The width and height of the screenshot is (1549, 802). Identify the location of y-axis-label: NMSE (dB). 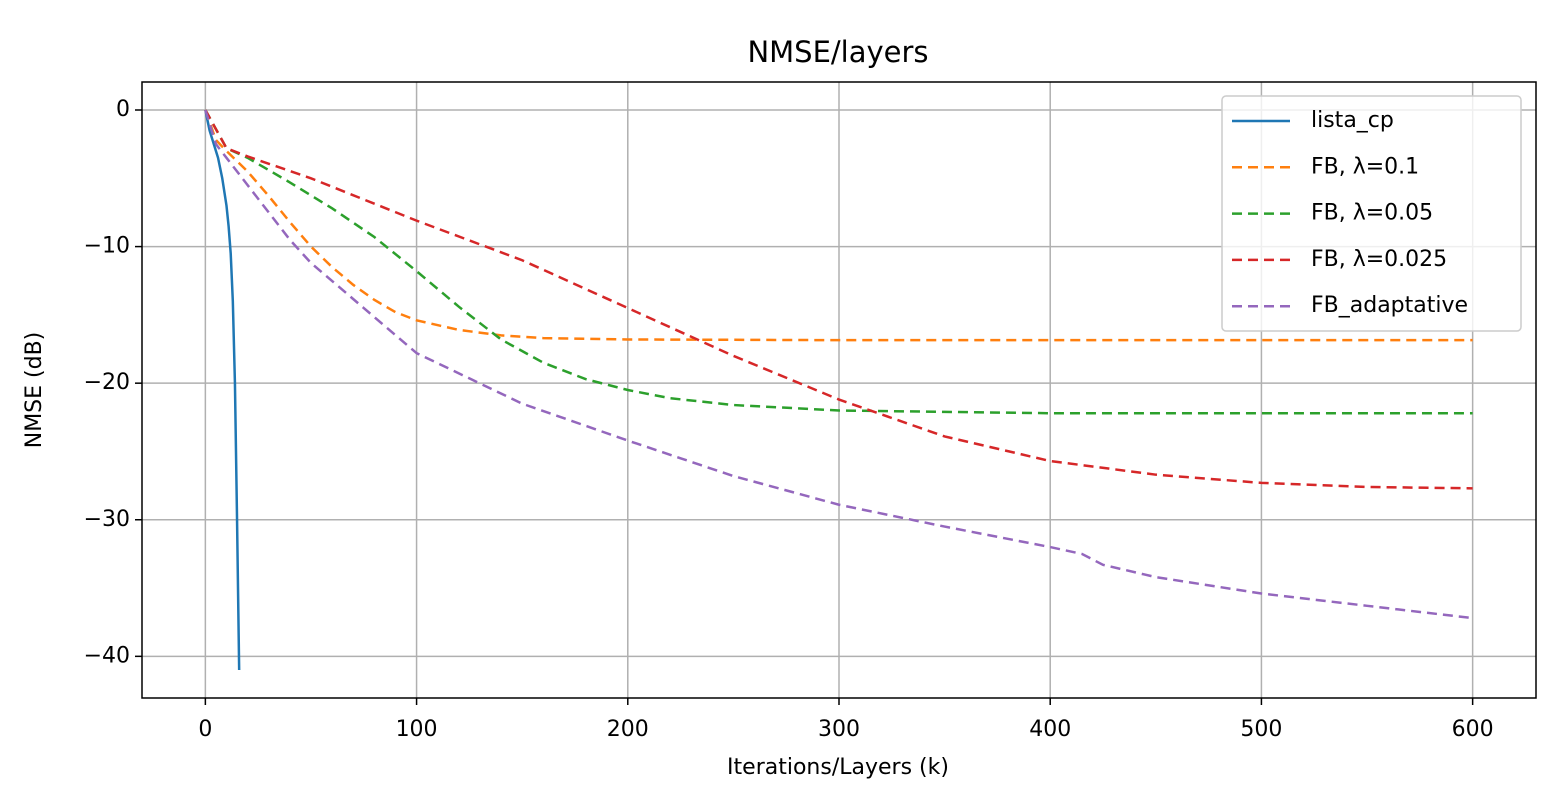
(34, 390).